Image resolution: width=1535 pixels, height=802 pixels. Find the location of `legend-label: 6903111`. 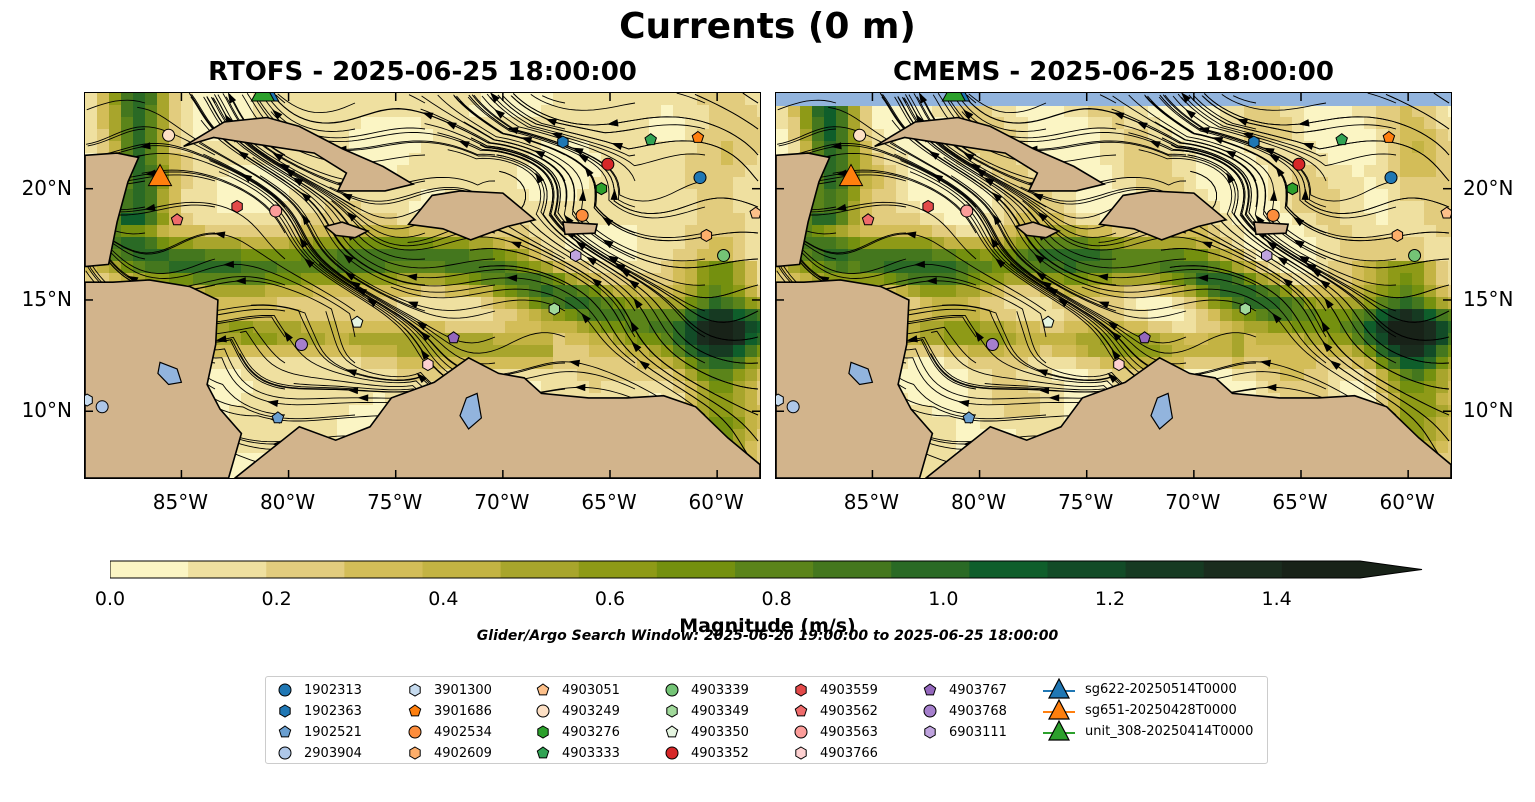

legend-label: 6903111 is located at coordinates (978, 732).